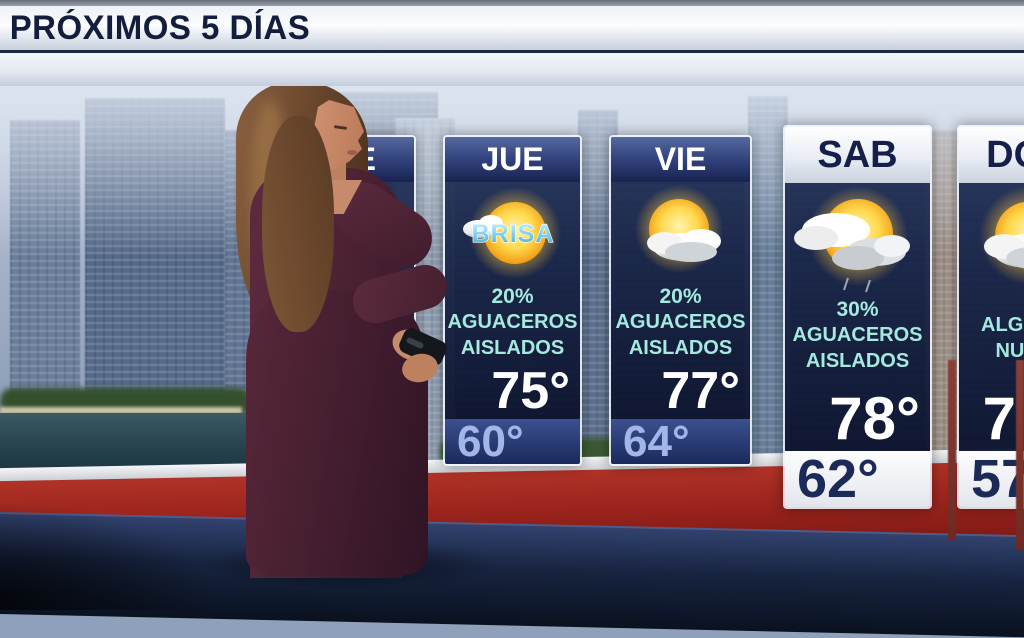 The width and height of the screenshot is (1024, 638). I want to click on day-label: SAB, so click(857, 155).